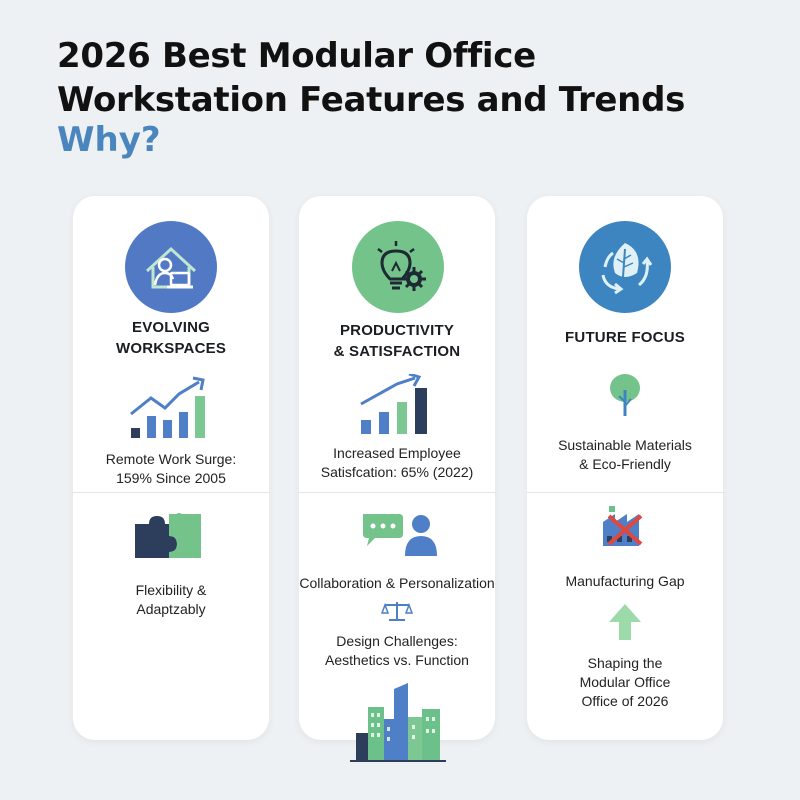 This screenshot has width=800, height=800. What do you see at coordinates (398, 725) in the screenshot?
I see `city-buildings-icon` at bounding box center [398, 725].